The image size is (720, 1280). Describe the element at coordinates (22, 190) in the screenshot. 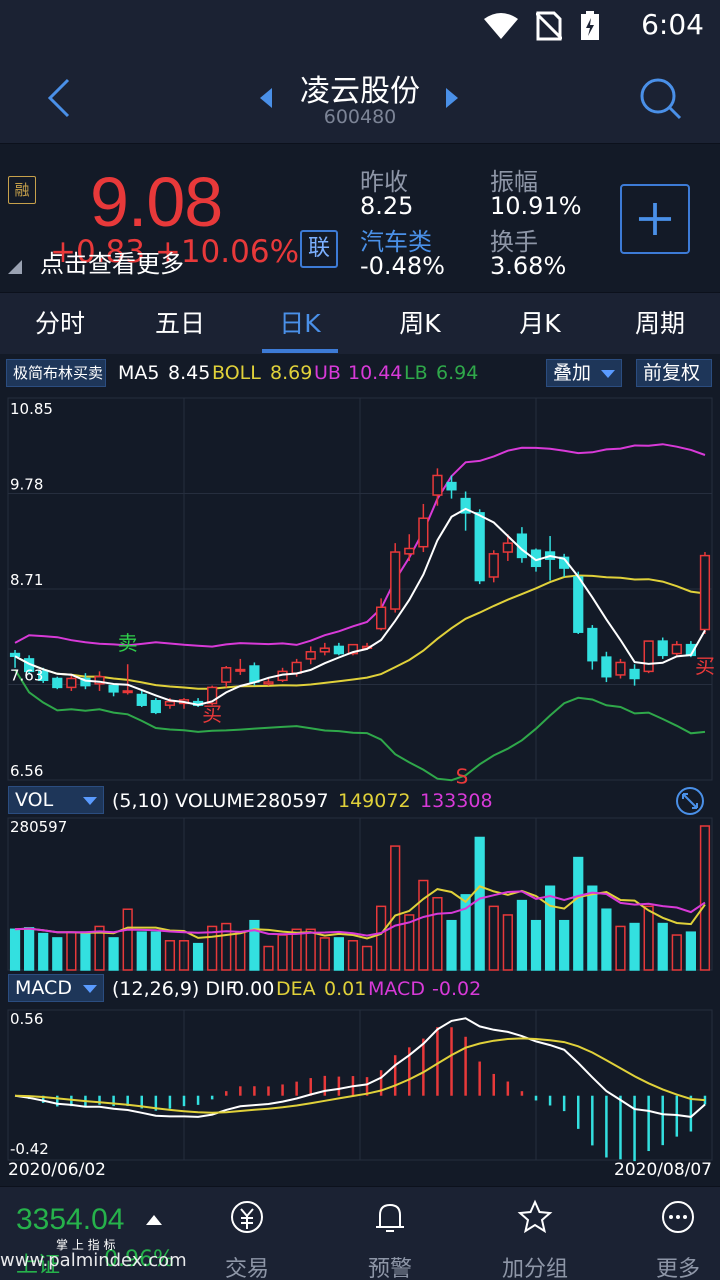

I see `margin-badge: 融` at that location.